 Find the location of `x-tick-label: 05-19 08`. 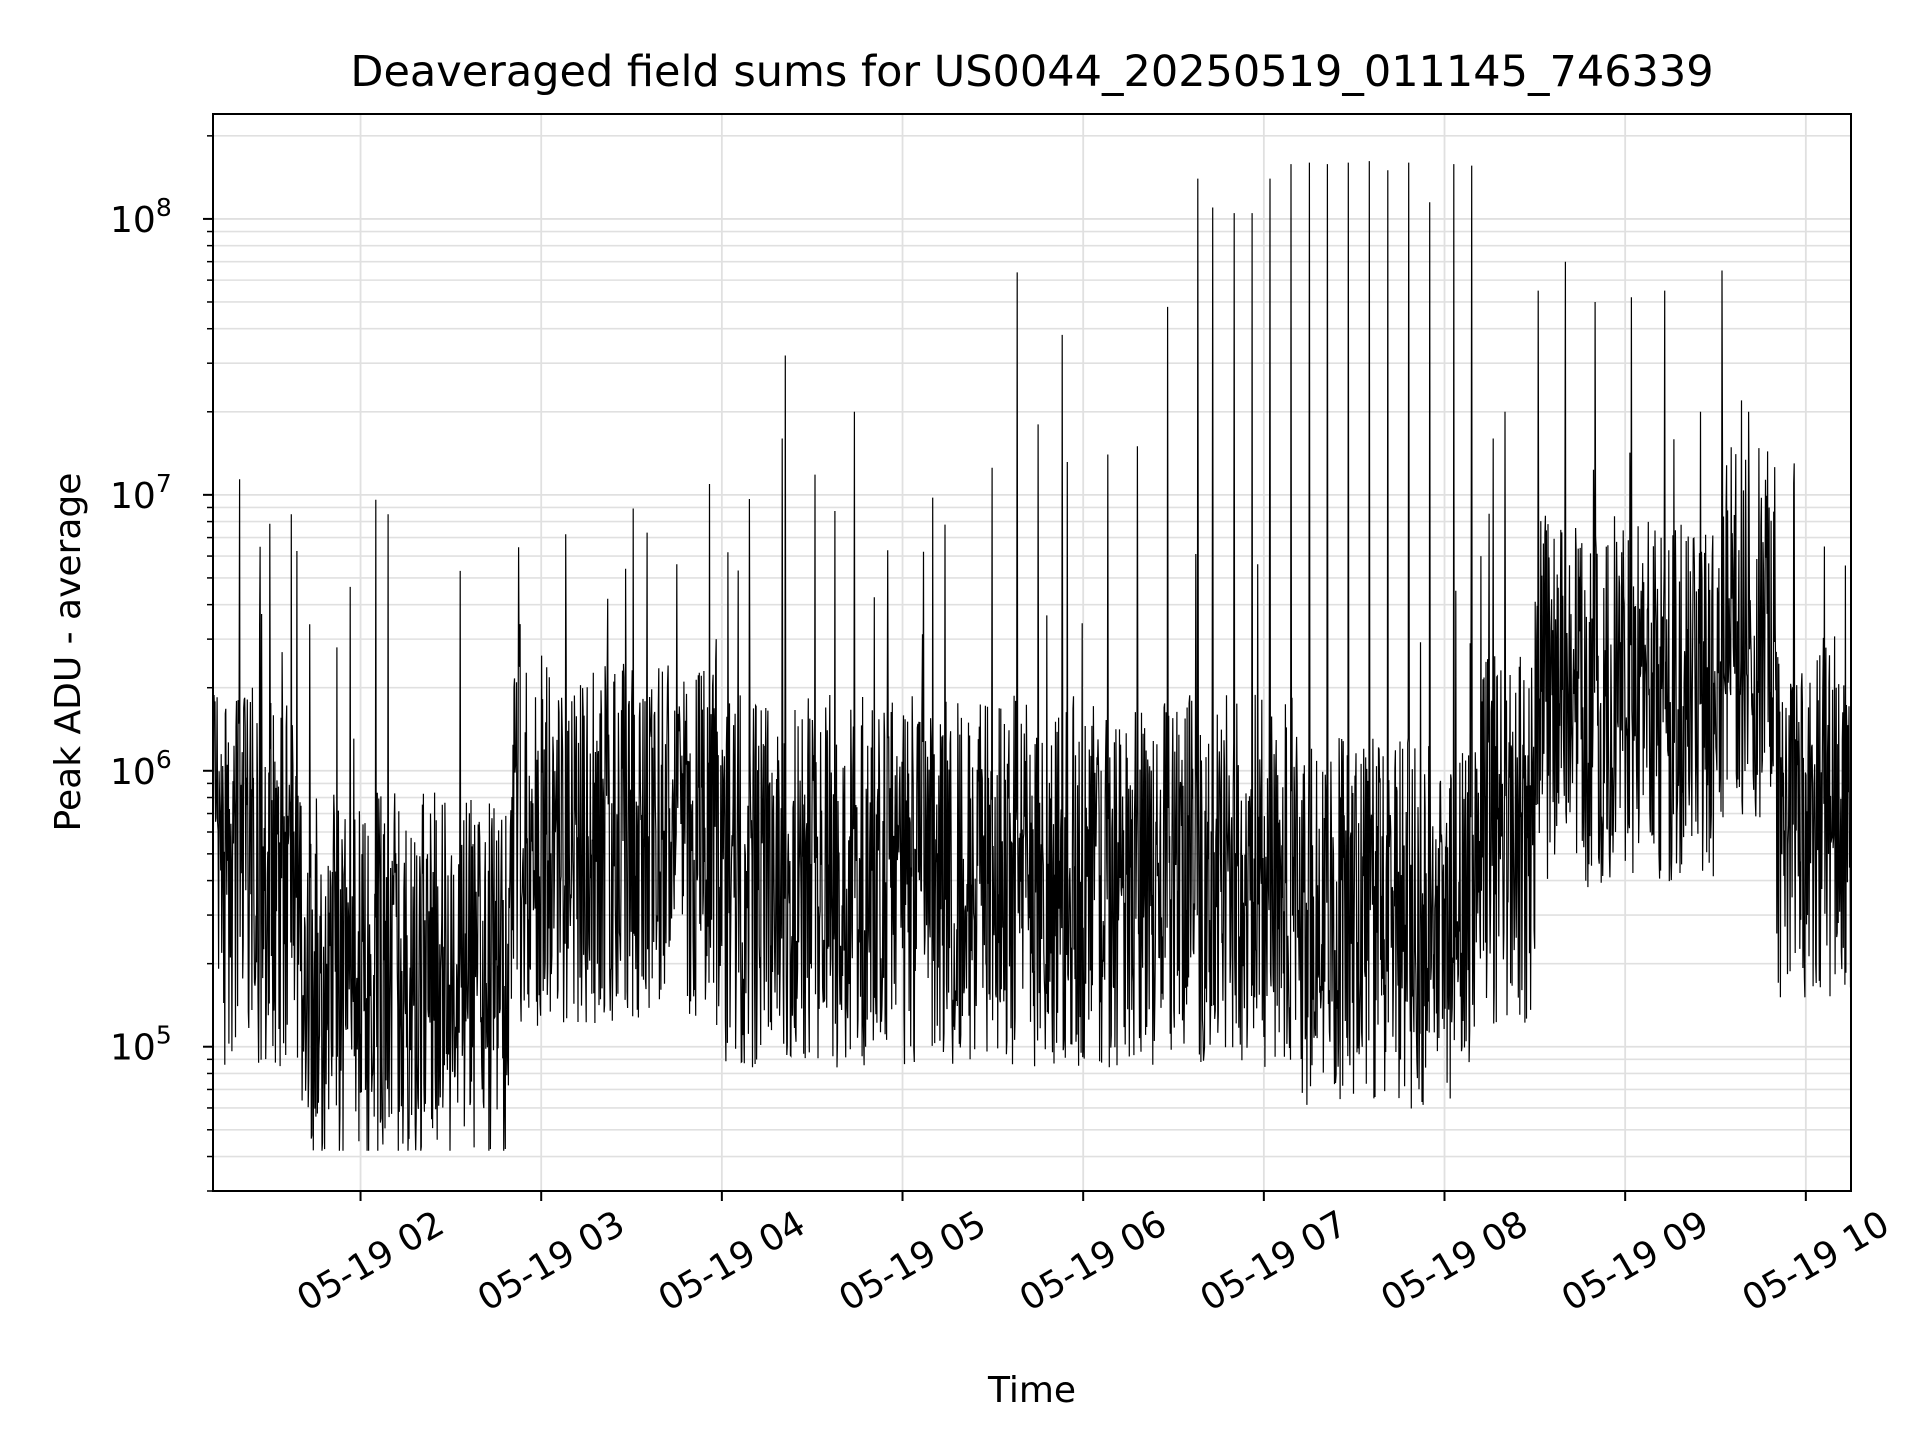

x-tick-label: 05-19 08 is located at coordinates (1454, 1261).